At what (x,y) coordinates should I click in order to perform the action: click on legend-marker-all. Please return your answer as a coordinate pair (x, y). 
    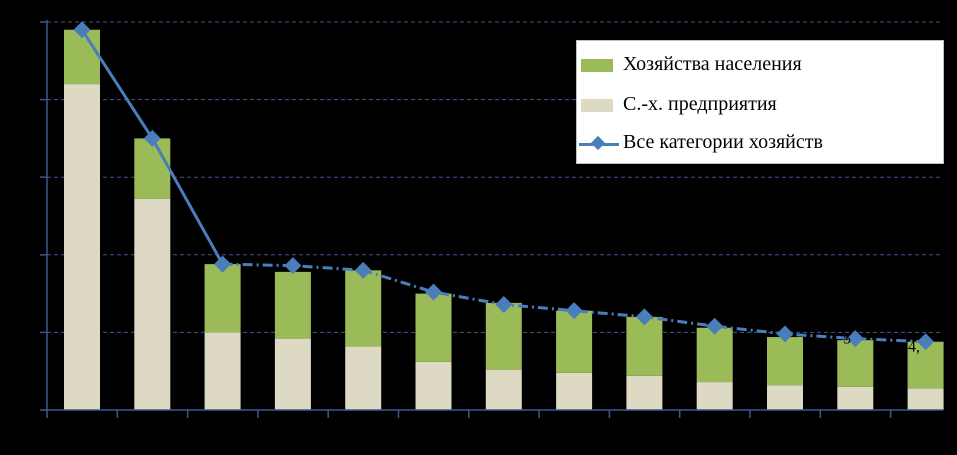
    Looking at the image, I should click on (598, 143).